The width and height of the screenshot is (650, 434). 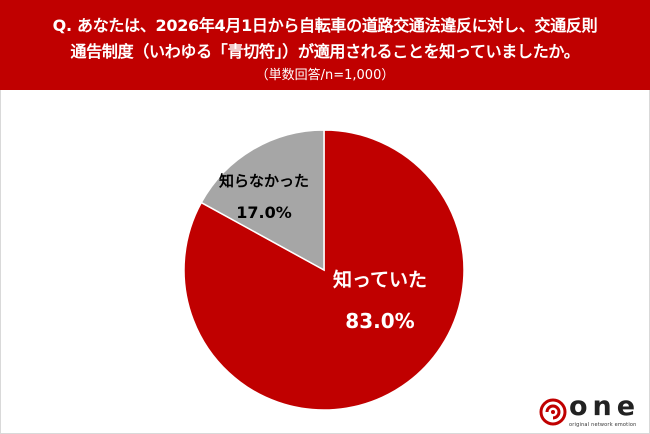 What do you see at coordinates (605, 406) in the screenshot?
I see `logo-wordmark: one` at bounding box center [605, 406].